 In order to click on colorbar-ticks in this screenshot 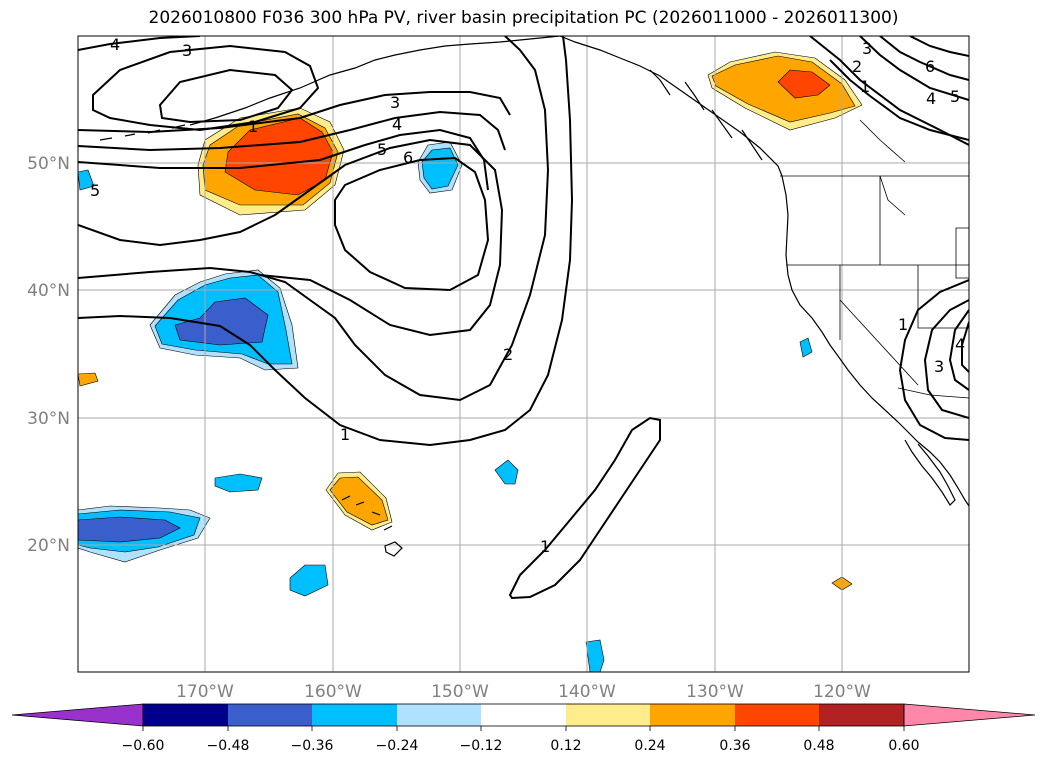, I will do `click(523, 728)`.